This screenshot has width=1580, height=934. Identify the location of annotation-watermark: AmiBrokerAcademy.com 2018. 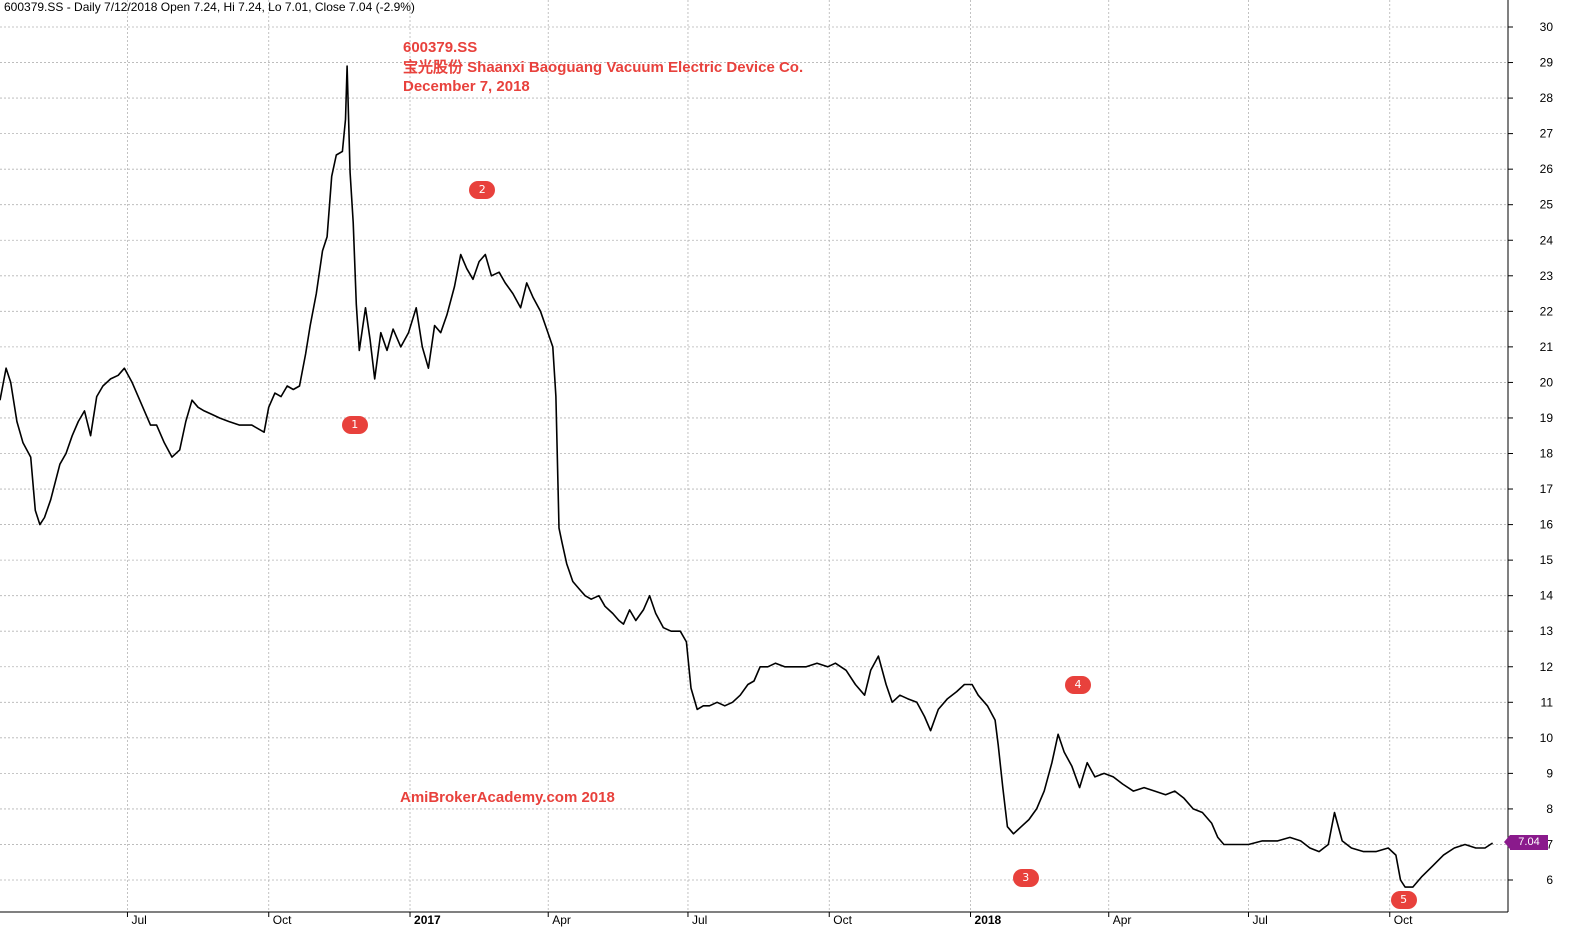
(507, 797).